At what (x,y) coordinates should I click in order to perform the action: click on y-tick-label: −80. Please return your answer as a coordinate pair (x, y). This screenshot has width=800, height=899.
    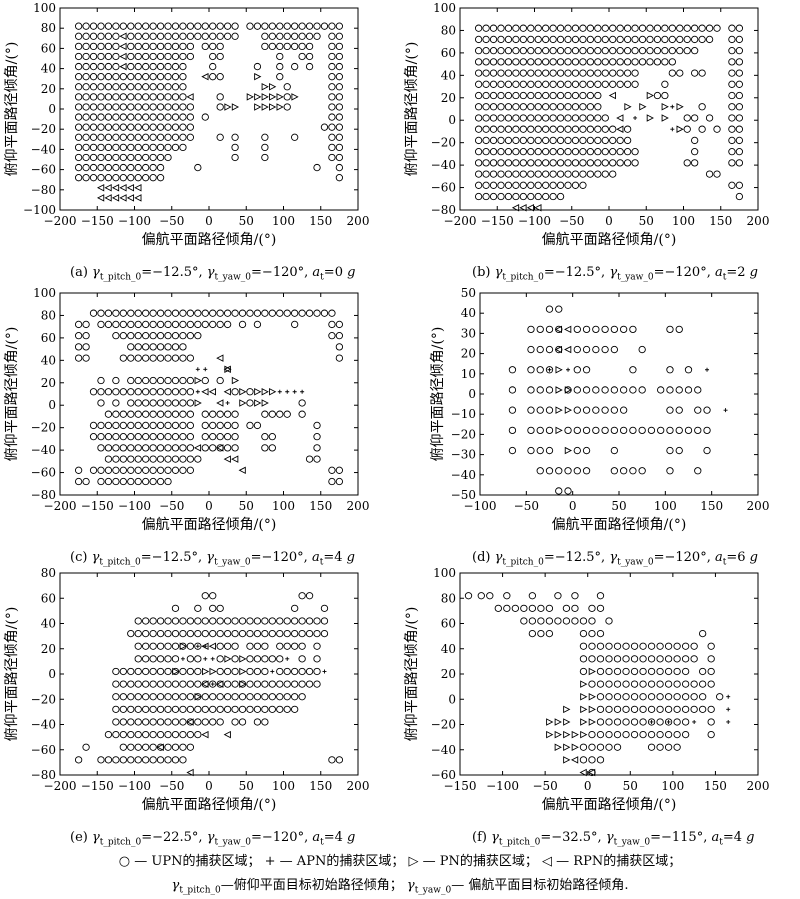
    Looking at the image, I should click on (443, 210).